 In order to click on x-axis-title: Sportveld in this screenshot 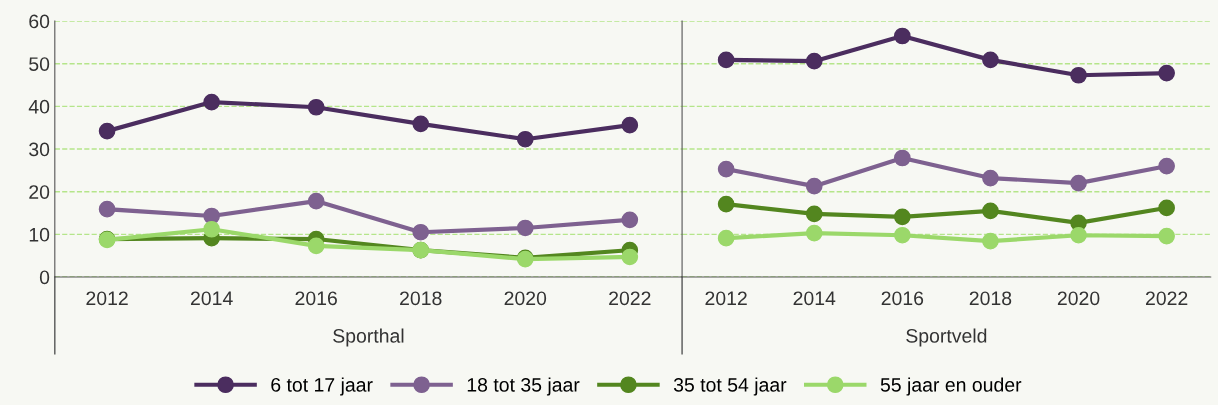, I will do `click(946, 337)`.